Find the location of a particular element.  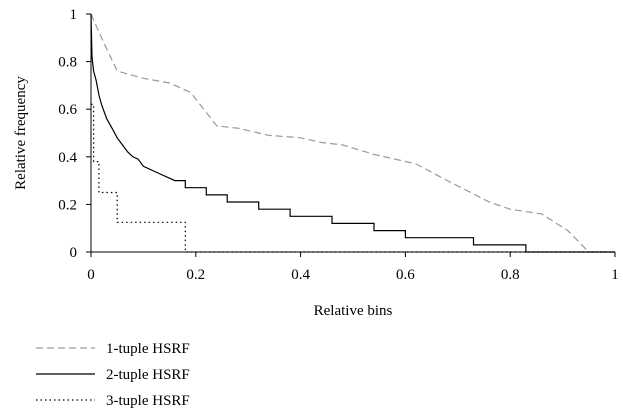

x-tick-label: 0.2 is located at coordinates (195, 275).